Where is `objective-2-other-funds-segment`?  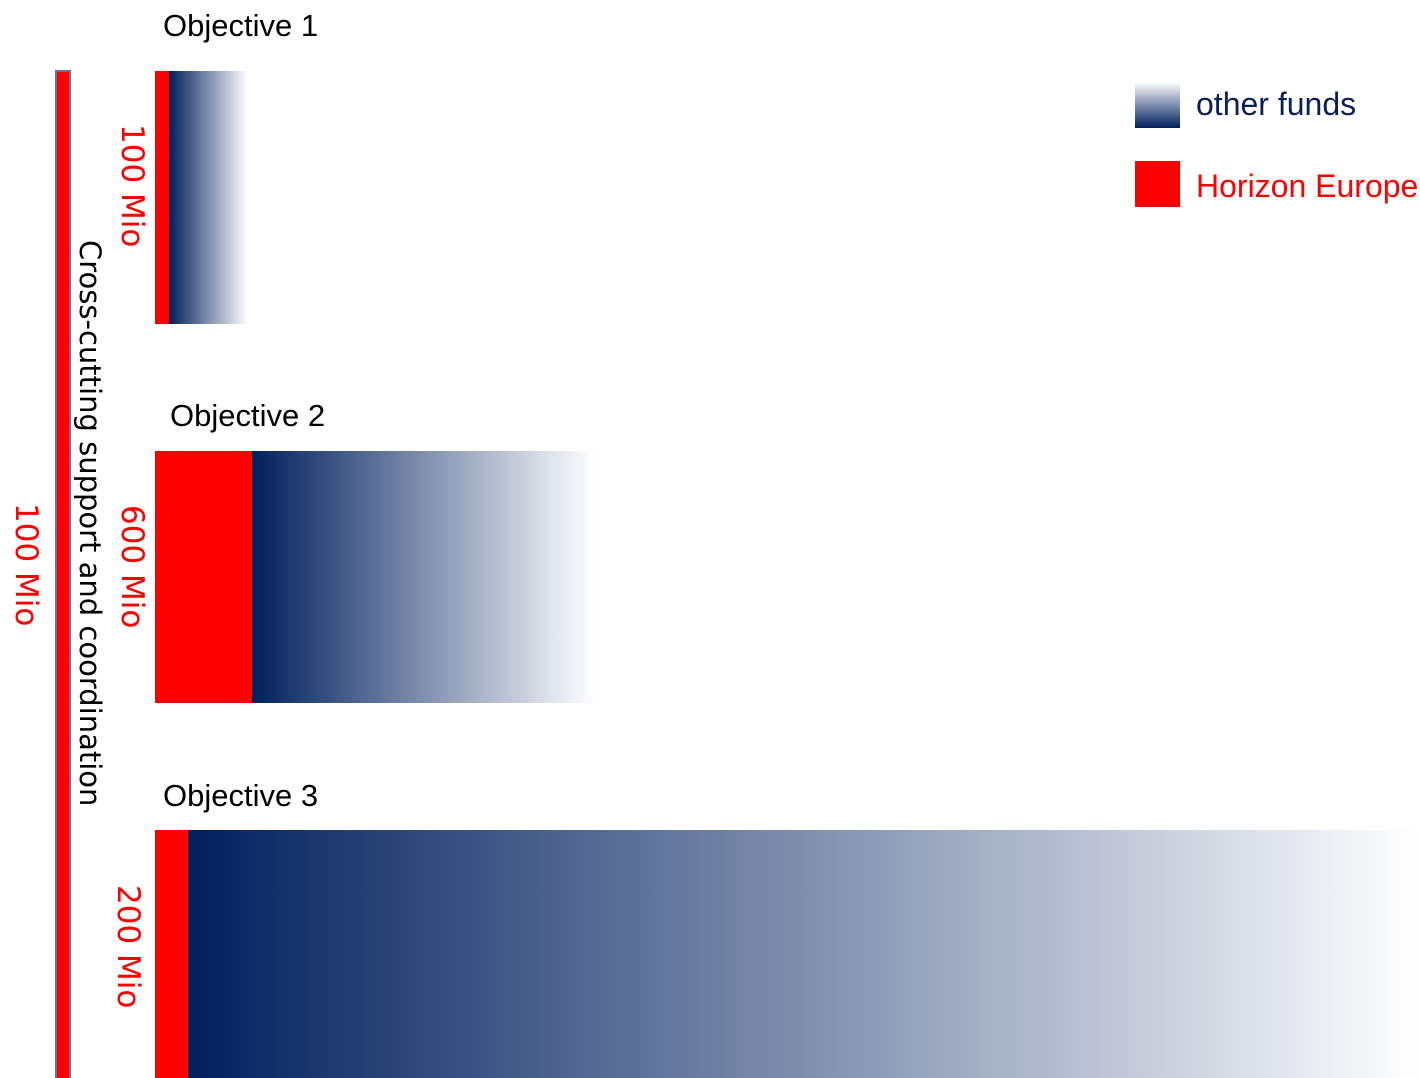
objective-2-other-funds-segment is located at coordinates (423, 577).